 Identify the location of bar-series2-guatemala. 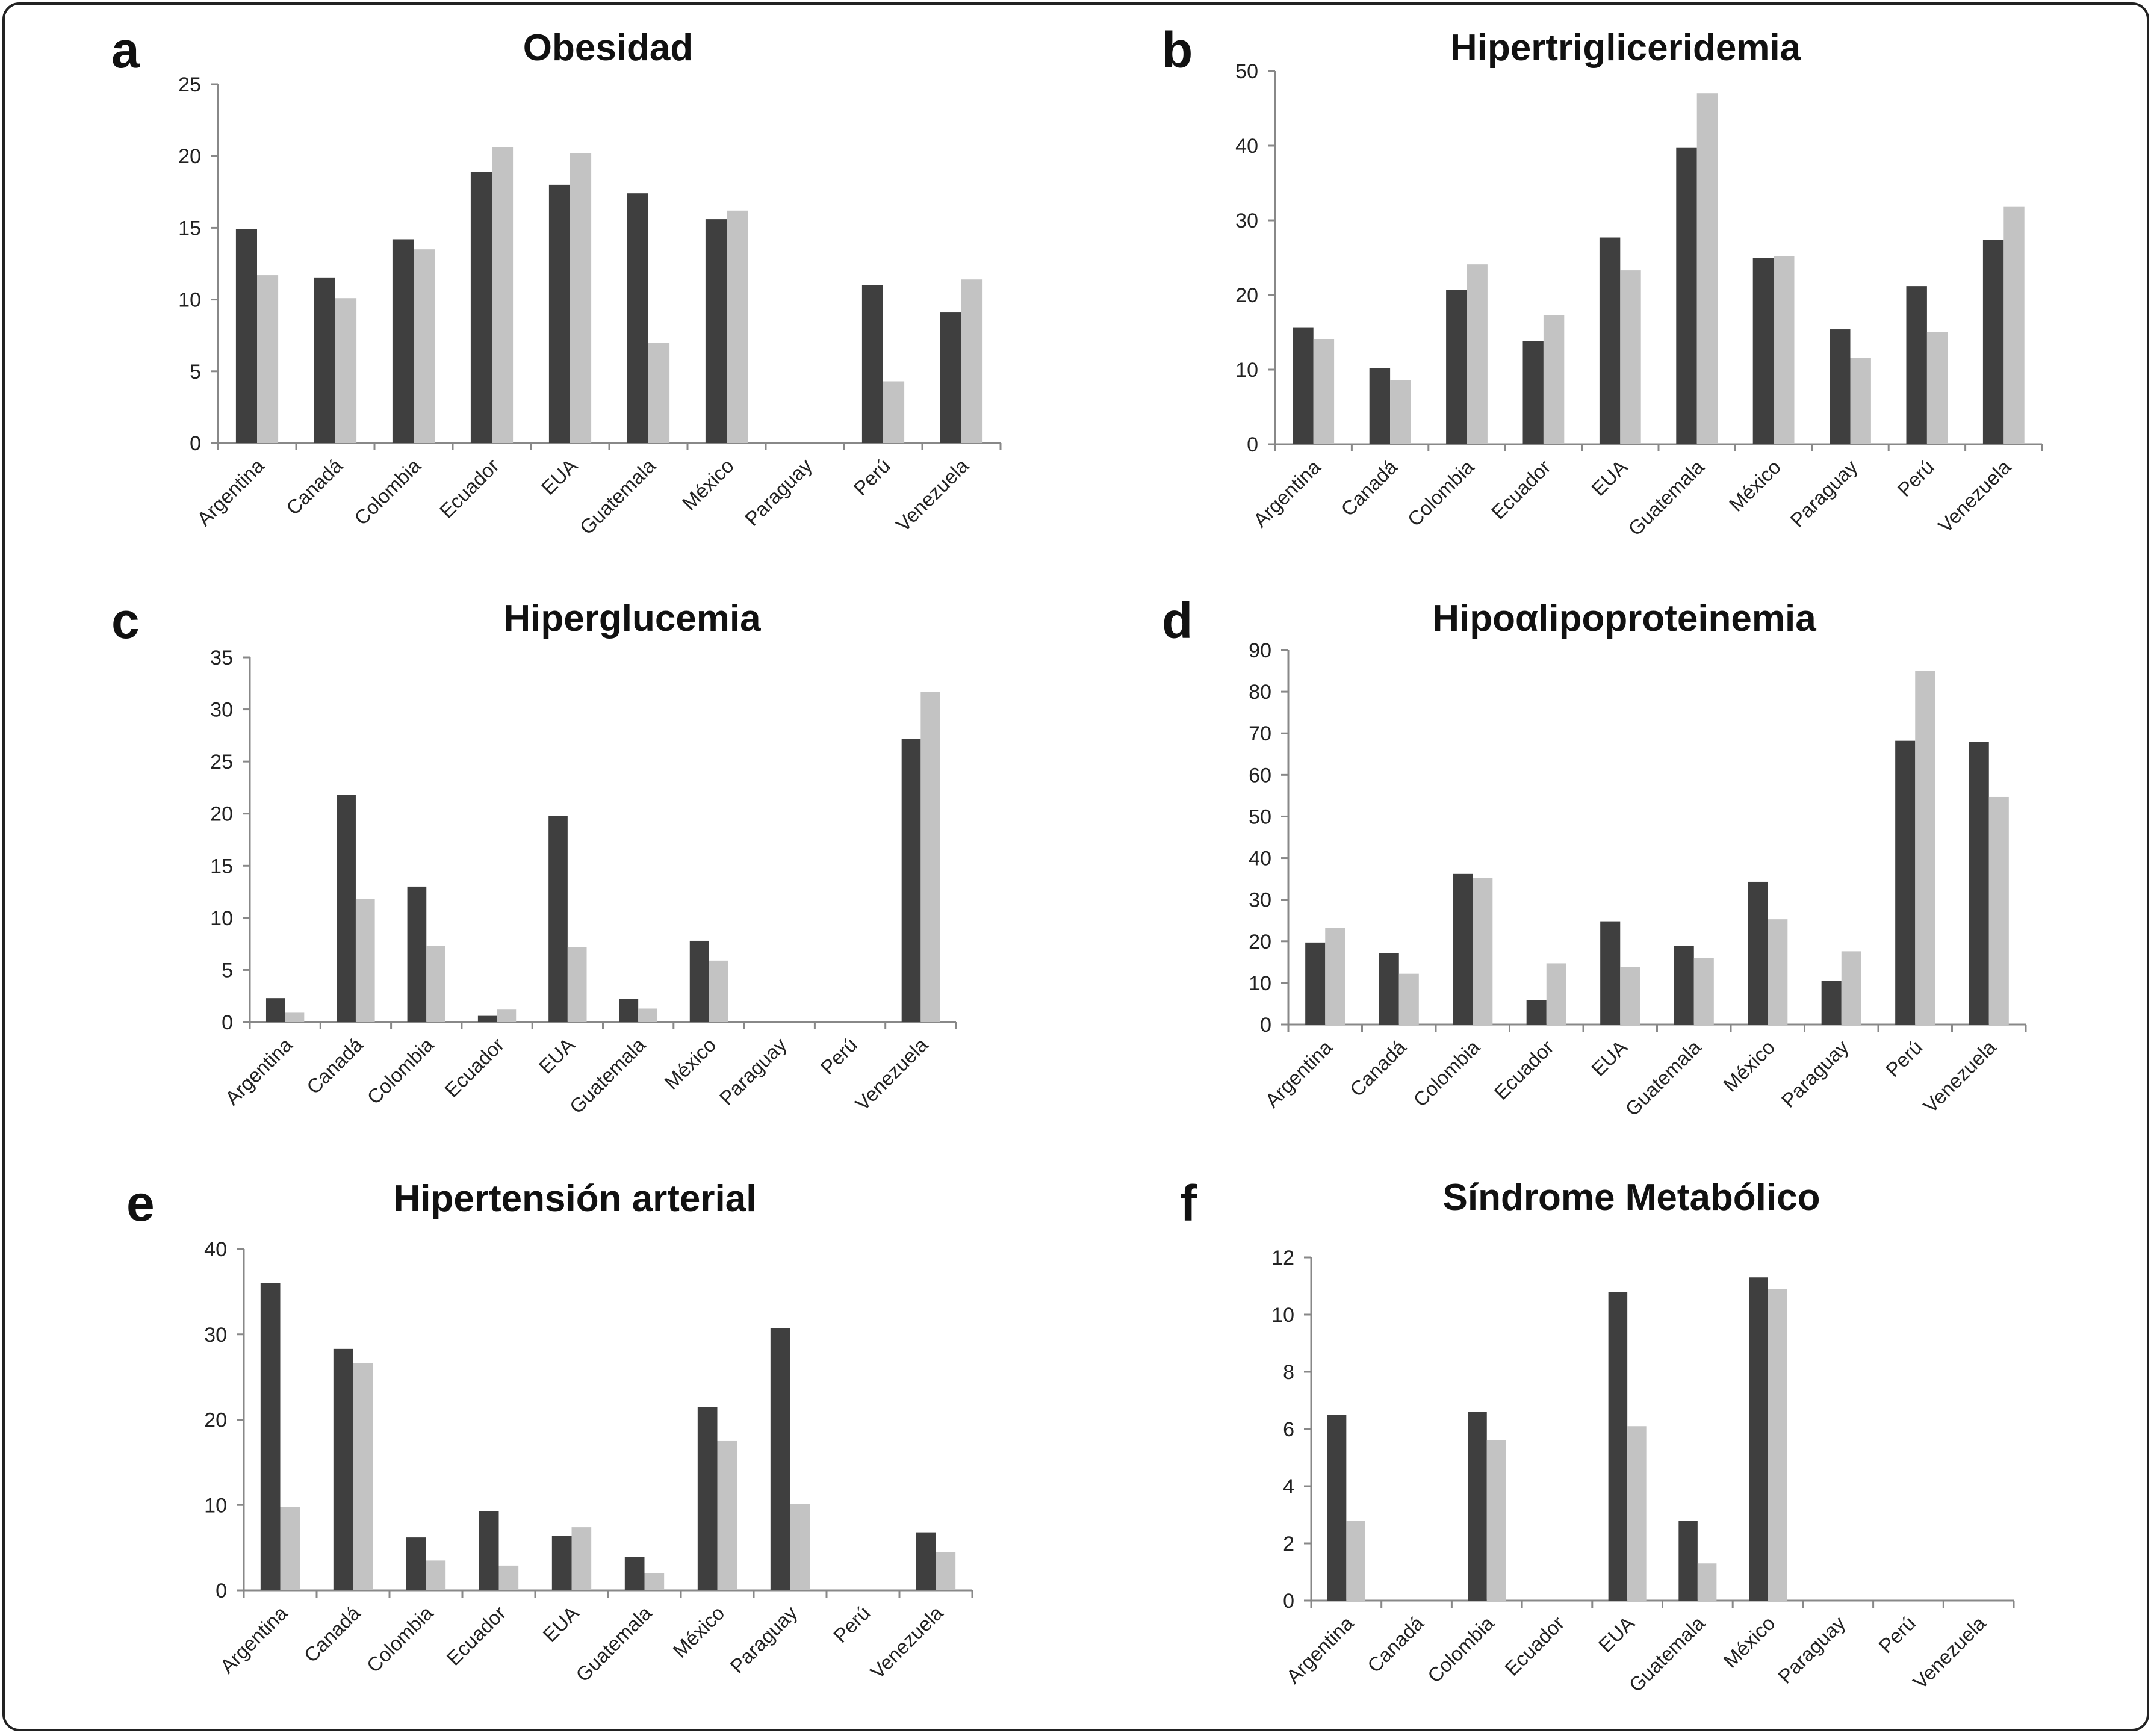
(1703, 991).